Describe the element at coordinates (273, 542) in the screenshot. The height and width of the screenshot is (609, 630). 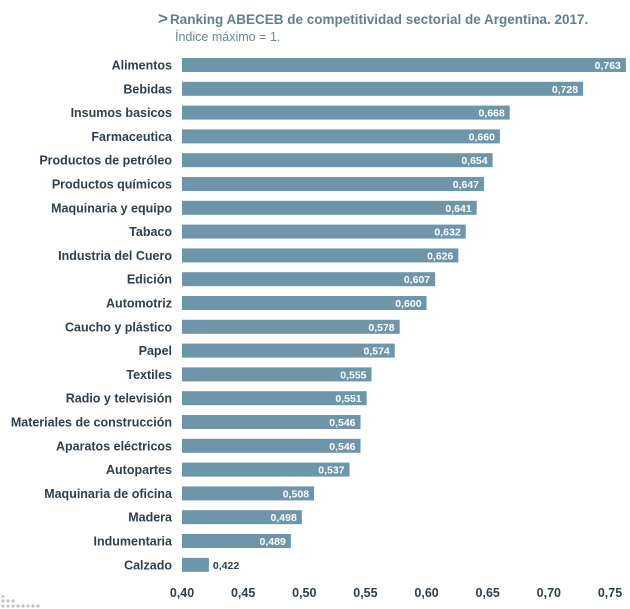
I see `value-label-20: 0,489` at that location.